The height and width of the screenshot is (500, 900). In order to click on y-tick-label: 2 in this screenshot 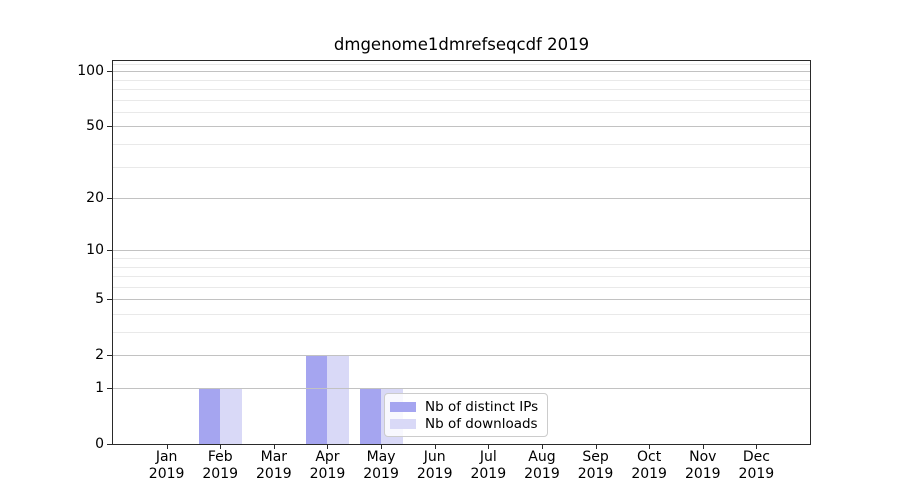, I will do `click(99, 354)`.